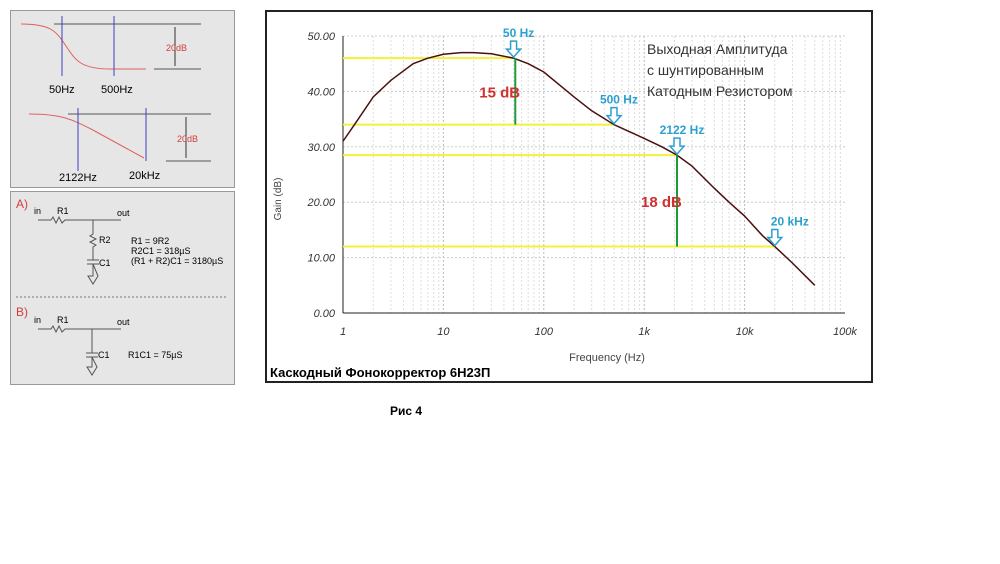 Image resolution: width=1000 pixels, height=564 pixels. I want to click on equation: R2C1 = 318µS, so click(160, 251).